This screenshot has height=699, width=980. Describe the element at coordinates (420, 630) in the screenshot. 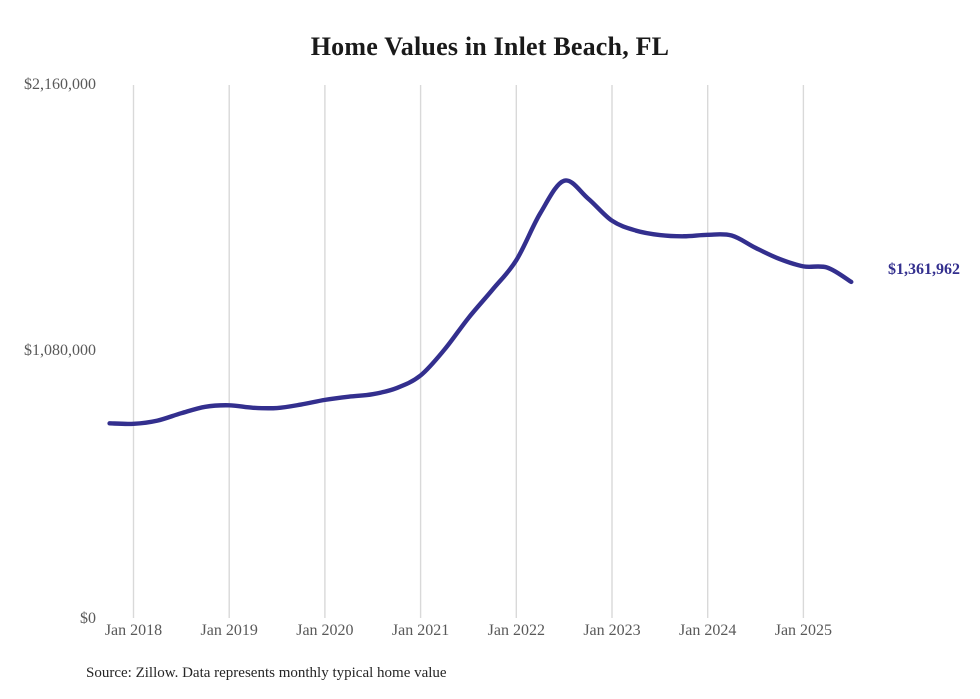

I see `x-axis-tick-label-3: Jan 2021` at that location.